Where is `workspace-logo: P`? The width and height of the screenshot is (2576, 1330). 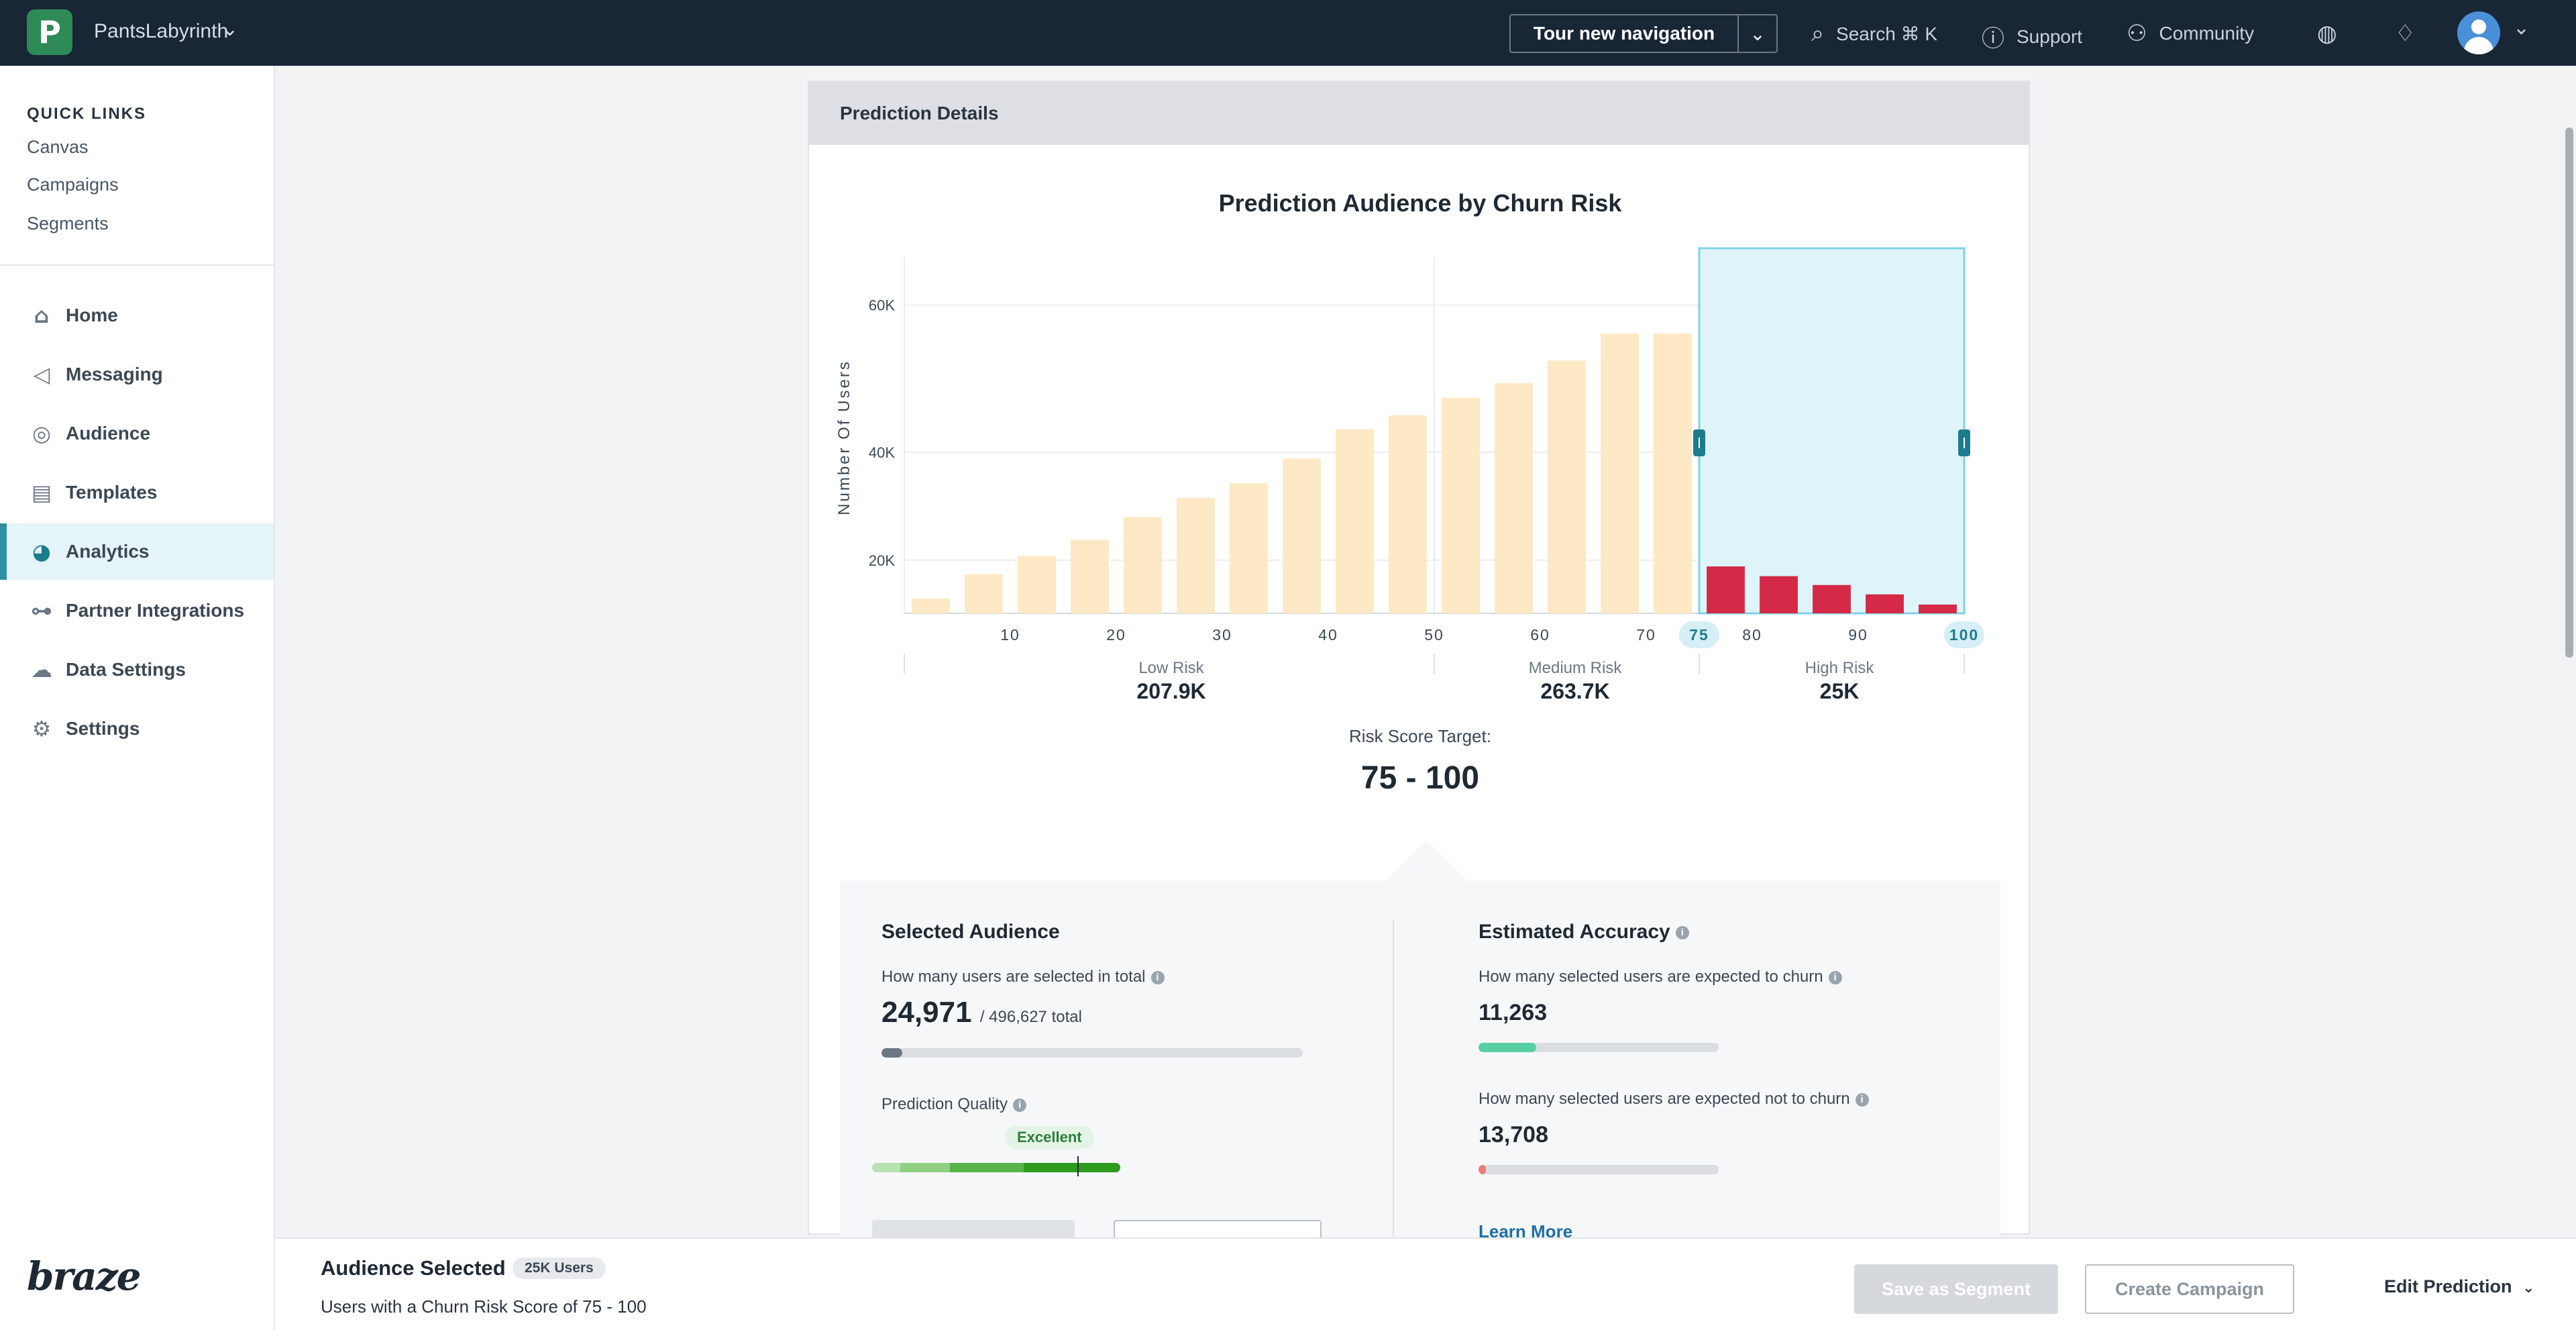 workspace-logo: P is located at coordinates (49, 32).